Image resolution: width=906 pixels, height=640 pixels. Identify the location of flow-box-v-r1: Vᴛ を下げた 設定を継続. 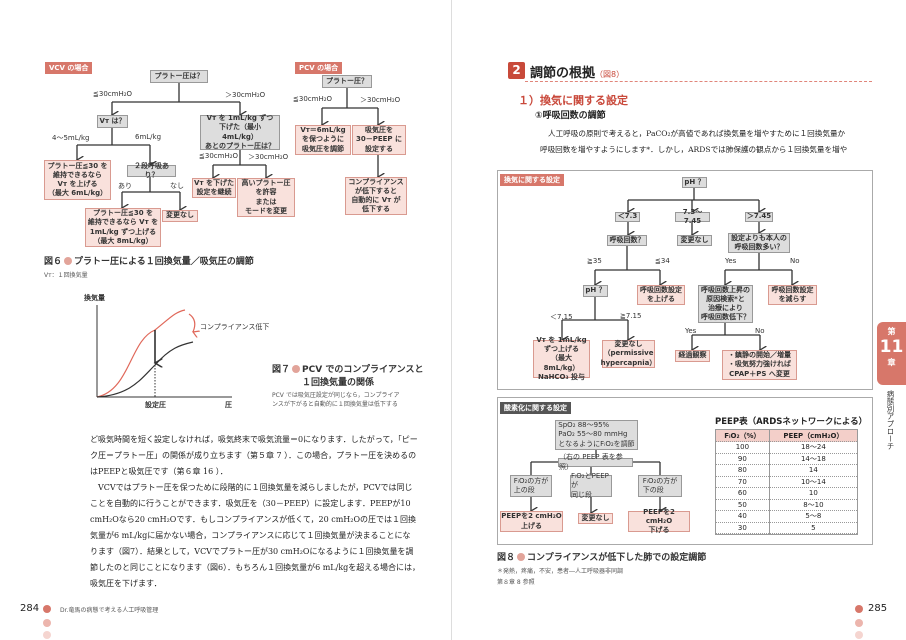
(214, 188).